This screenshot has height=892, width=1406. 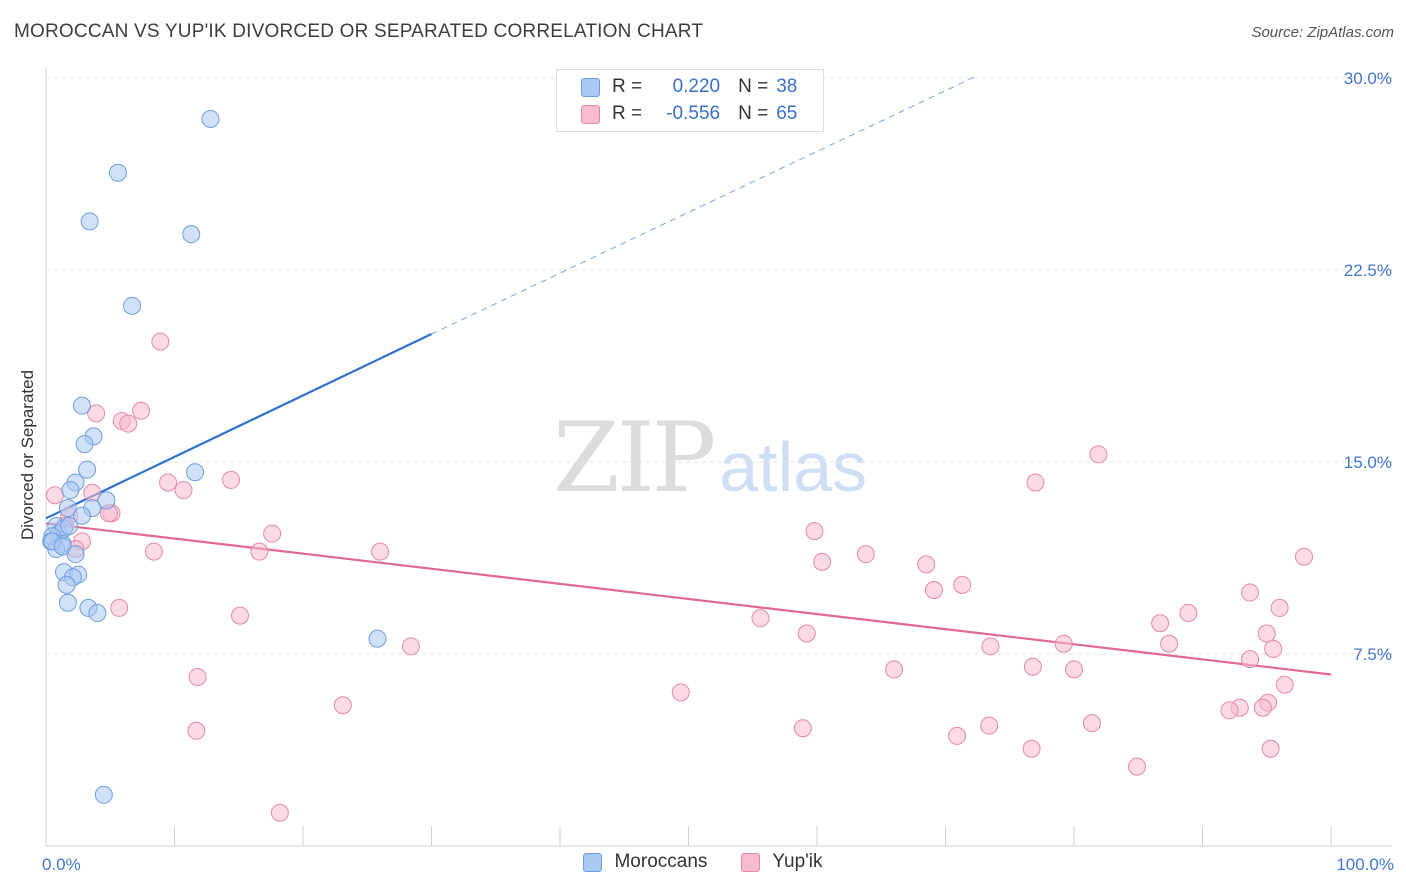 I want to click on bottom-legend: Moroccans Yup'ik, so click(x=703, y=862).